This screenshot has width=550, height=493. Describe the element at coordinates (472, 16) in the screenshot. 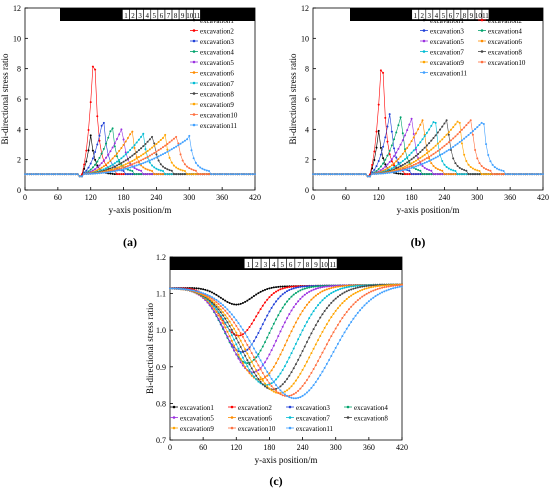

I see `stage-label: 9` at that location.